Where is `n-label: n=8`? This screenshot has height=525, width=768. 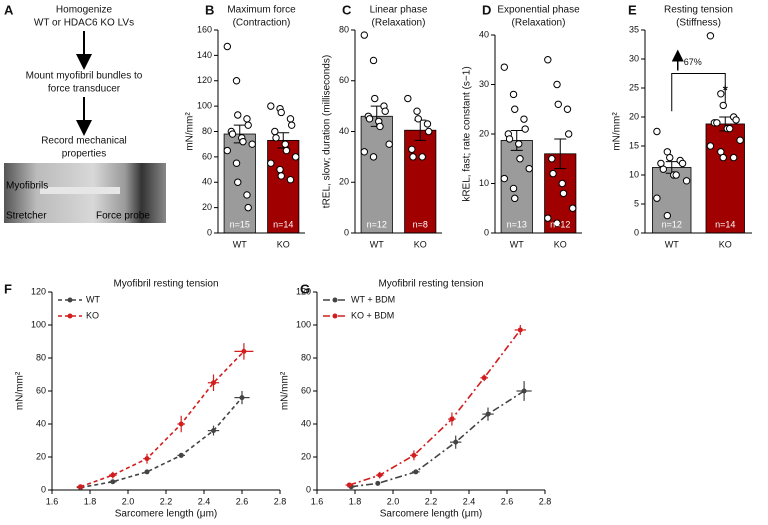
n-label: n=8 is located at coordinates (420, 224).